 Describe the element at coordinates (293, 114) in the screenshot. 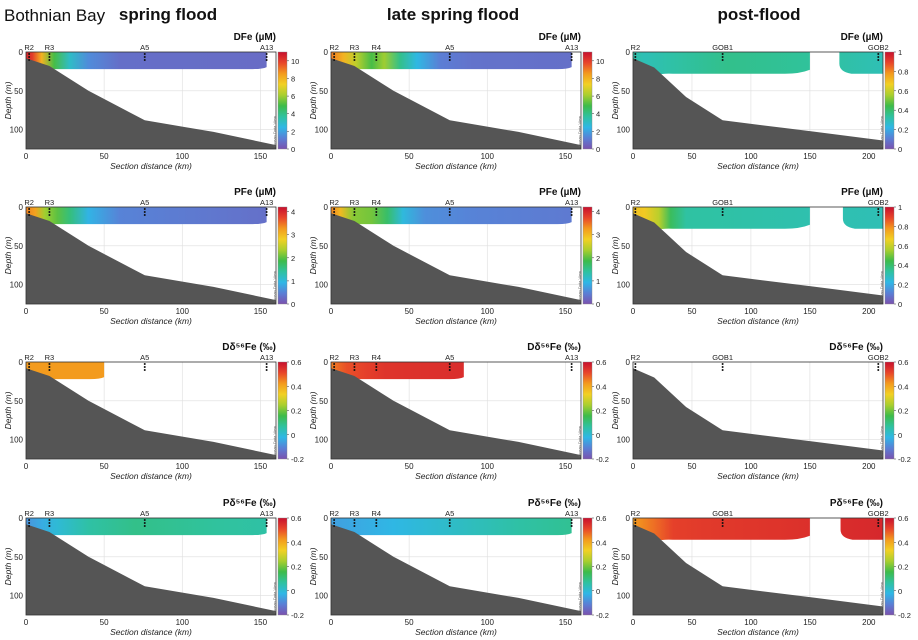

I see `colorbar-tick-label: 4` at that location.